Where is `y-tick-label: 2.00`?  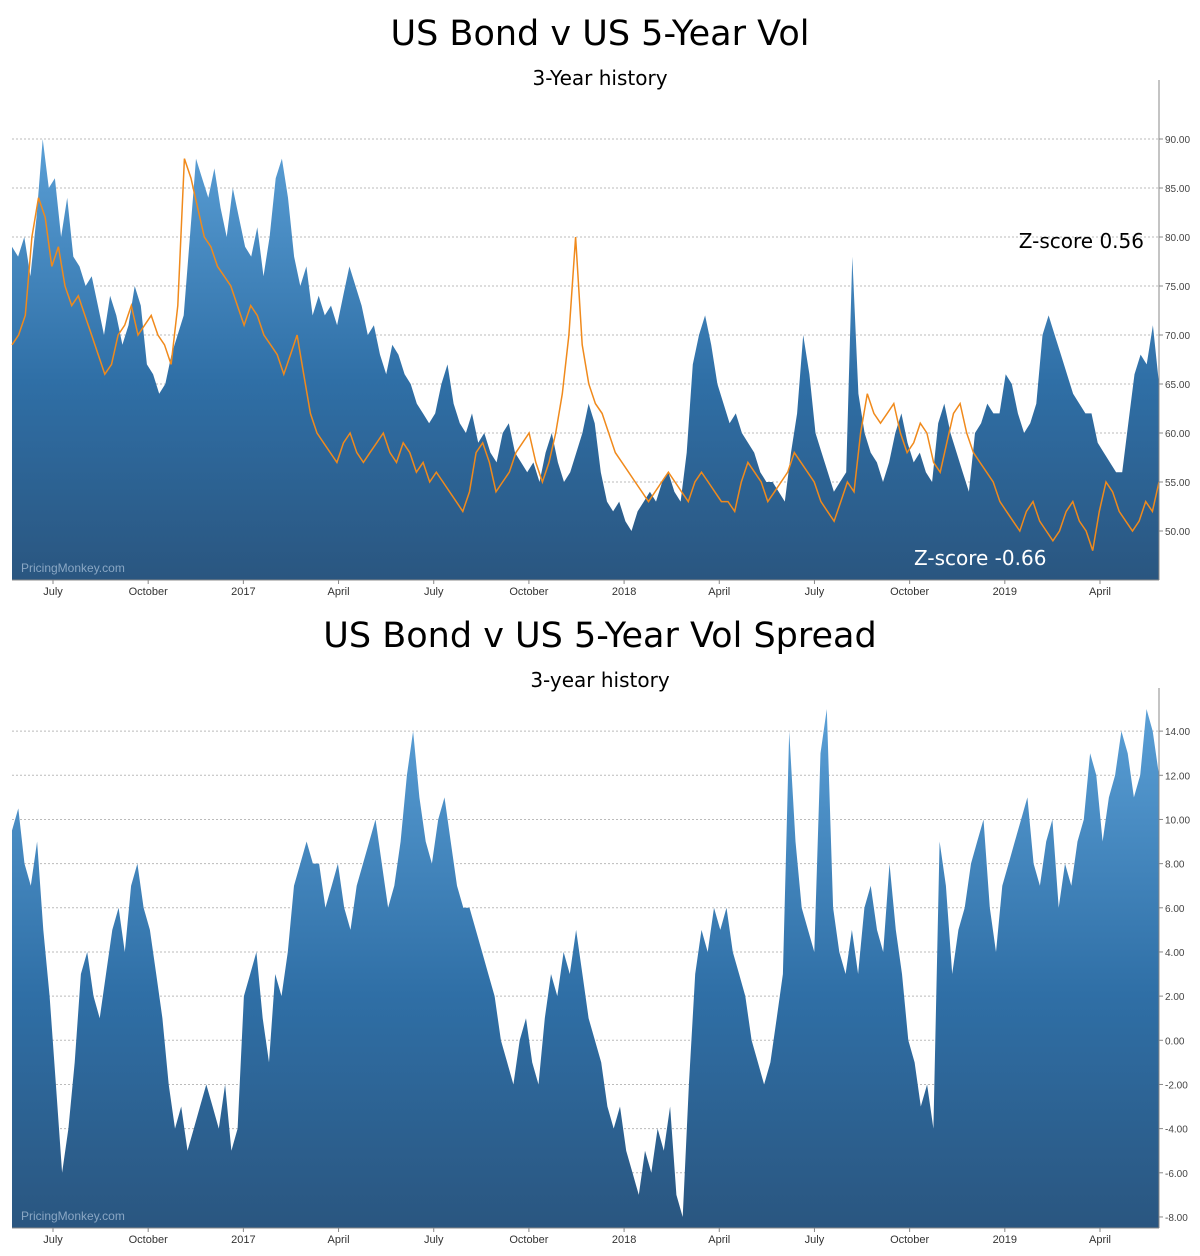
y-tick-label: 2.00 is located at coordinates (1175, 997).